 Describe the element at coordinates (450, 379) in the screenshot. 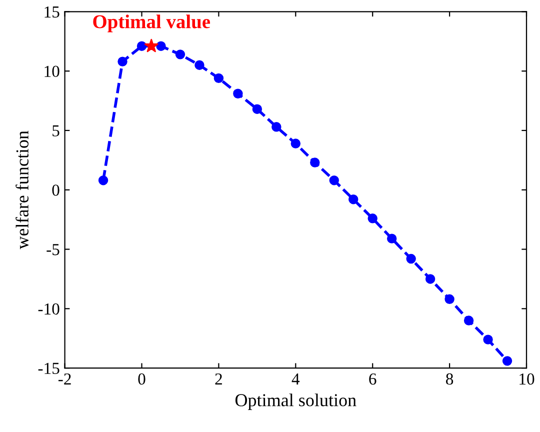

I see `x-tick-label: 8` at that location.